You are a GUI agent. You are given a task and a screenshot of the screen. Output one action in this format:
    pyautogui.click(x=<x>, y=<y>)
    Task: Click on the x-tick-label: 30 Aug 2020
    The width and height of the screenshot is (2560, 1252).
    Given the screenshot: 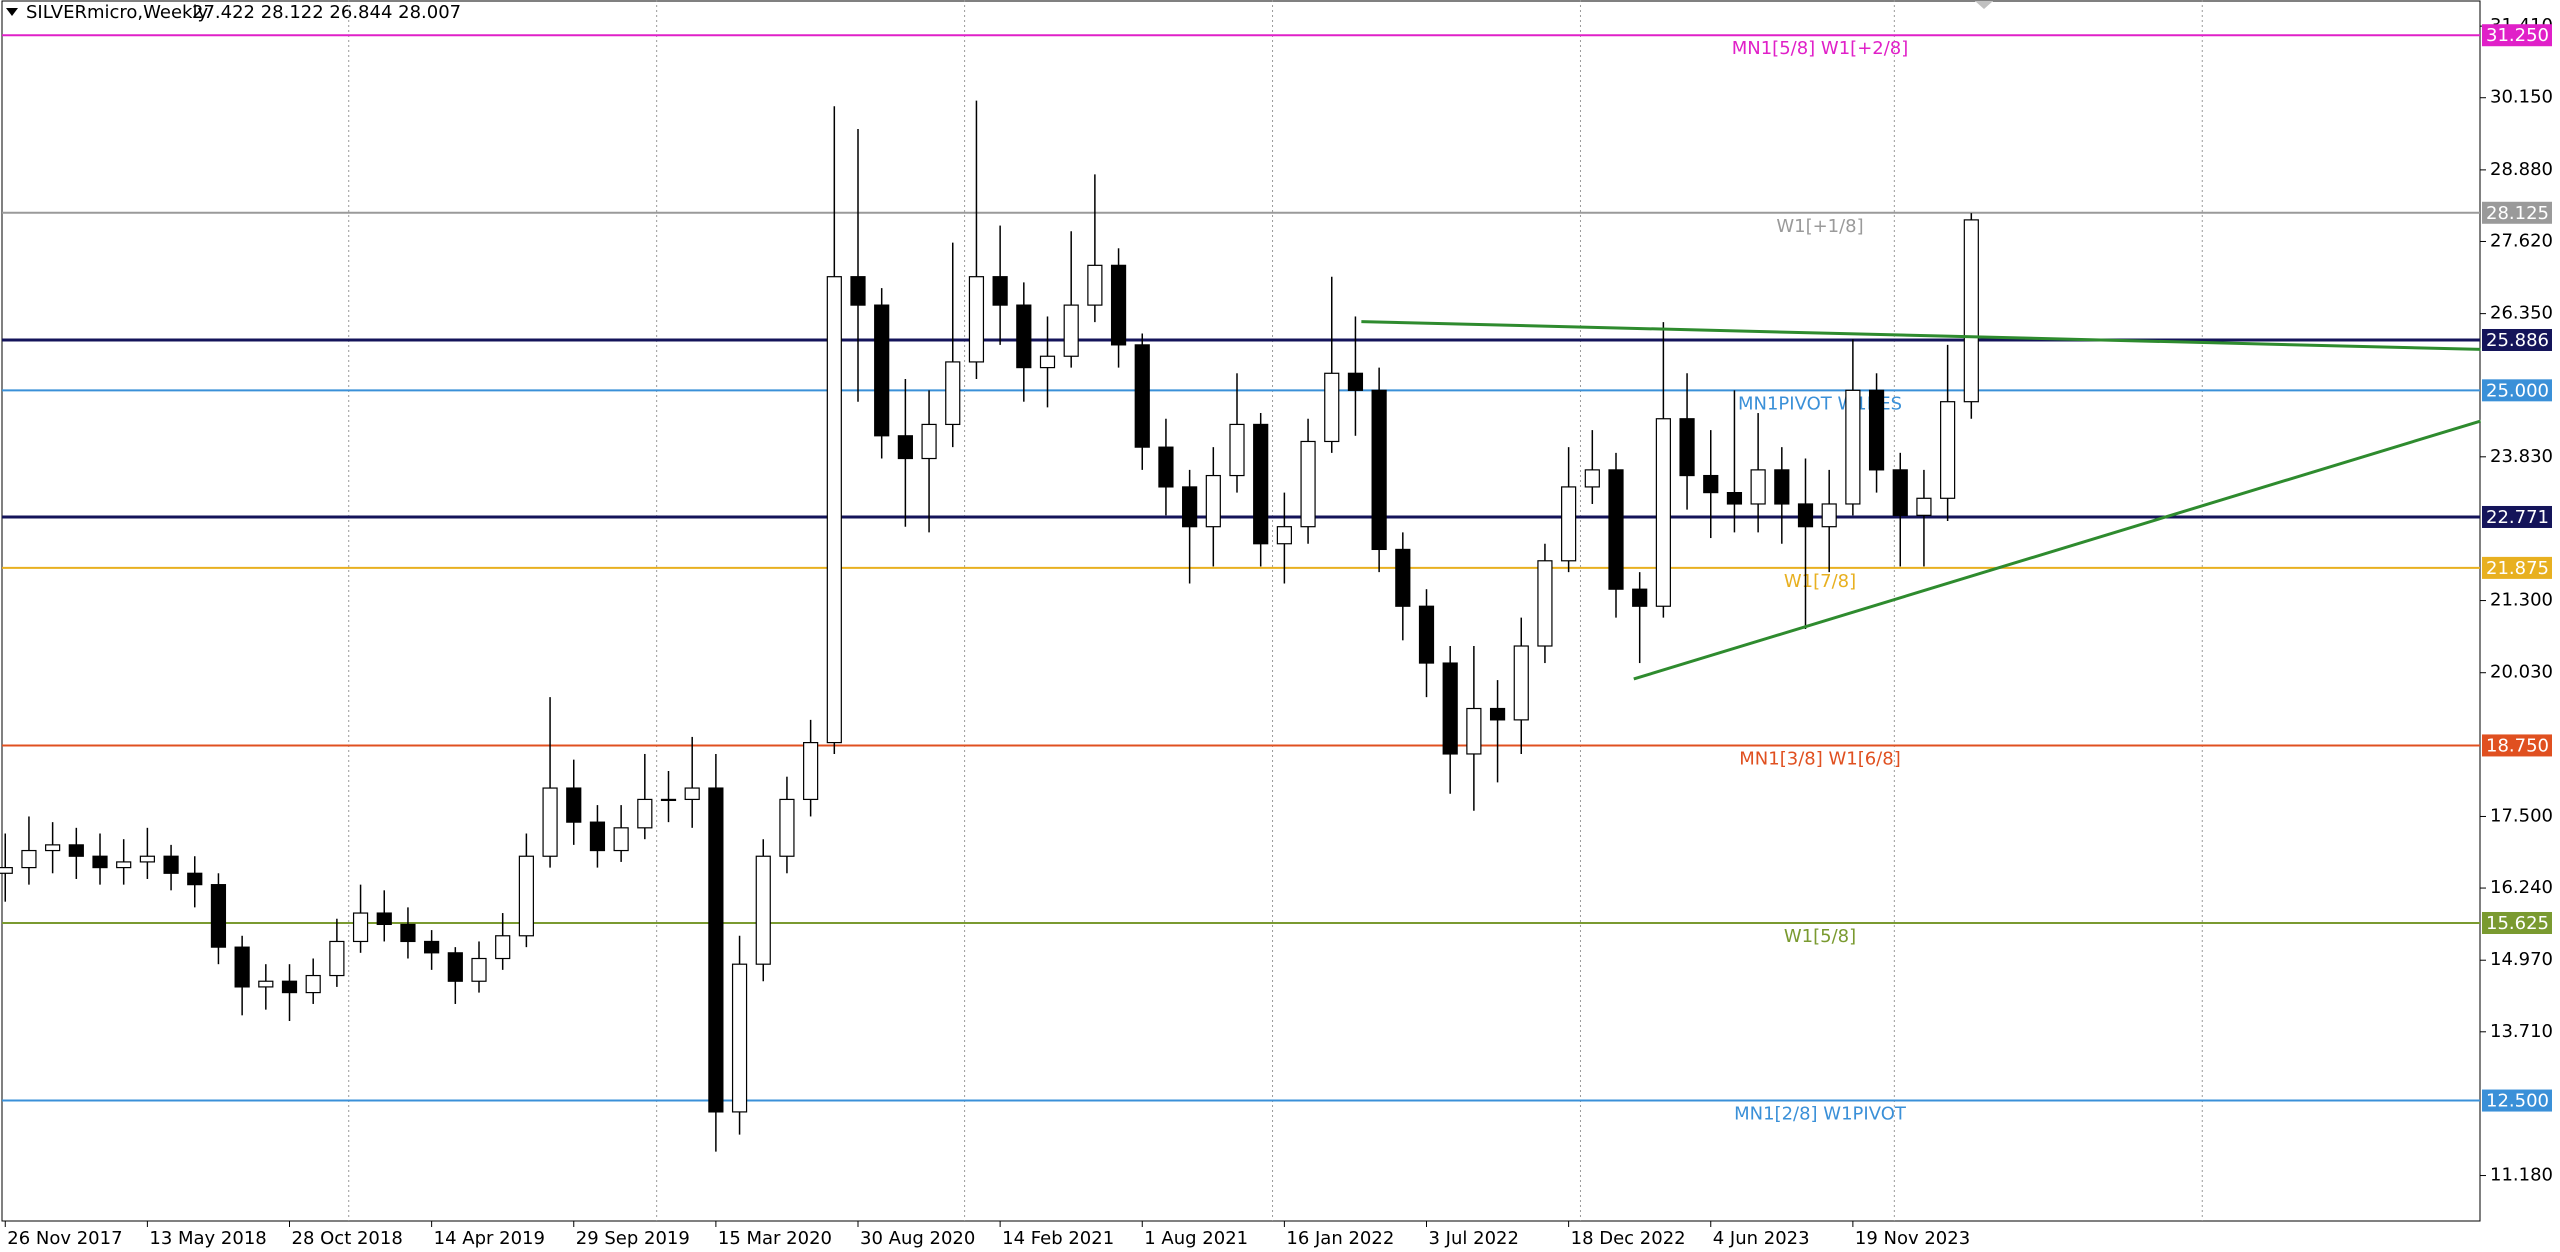 What is the action you would take?
    pyautogui.click(x=917, y=1238)
    